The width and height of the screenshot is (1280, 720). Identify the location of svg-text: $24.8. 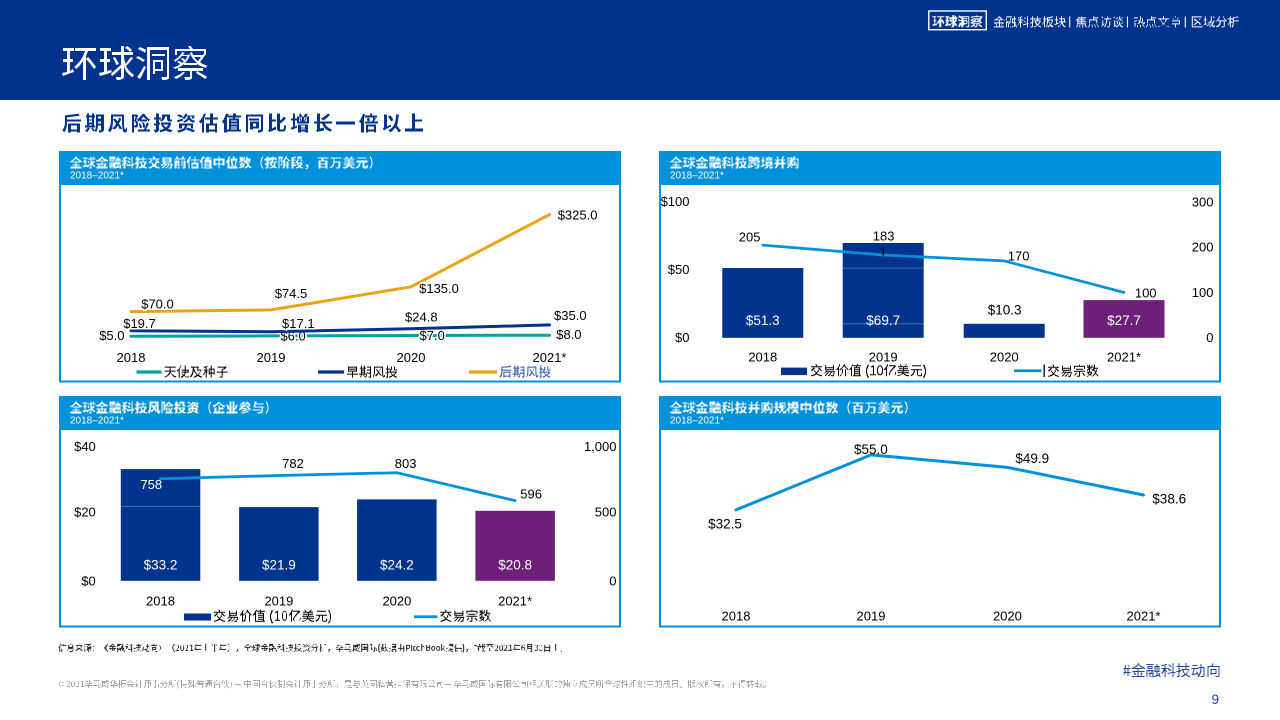
(421, 317).